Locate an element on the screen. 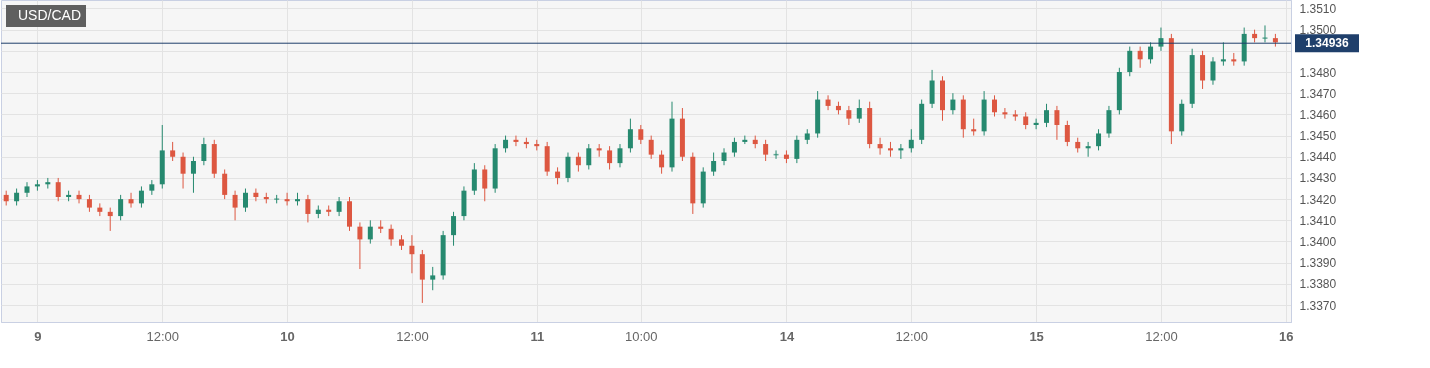 The height and width of the screenshot is (368, 1430). x-tick-label: 10:00 is located at coordinates (641, 336).